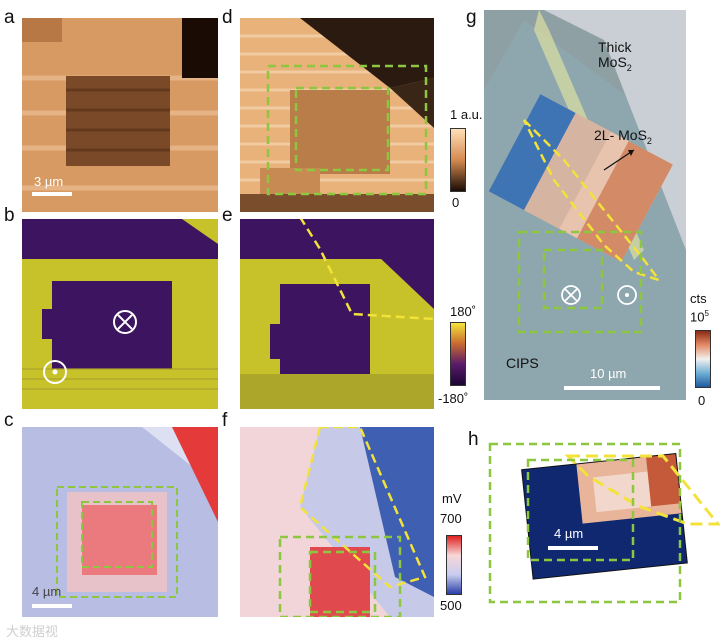  What do you see at coordinates (458, 354) in the screenshot?
I see `colorbar-phase` at bounding box center [458, 354].